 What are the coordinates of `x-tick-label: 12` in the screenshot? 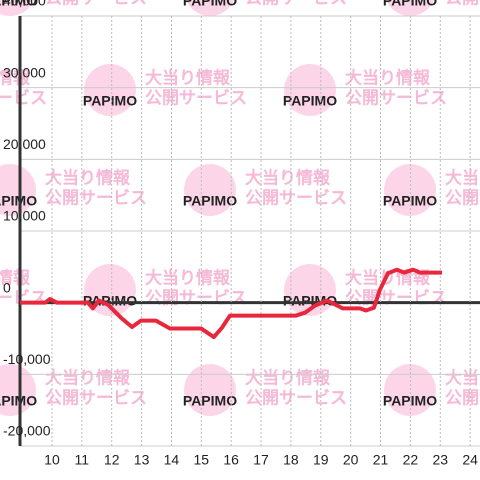 It's located at (112, 460).